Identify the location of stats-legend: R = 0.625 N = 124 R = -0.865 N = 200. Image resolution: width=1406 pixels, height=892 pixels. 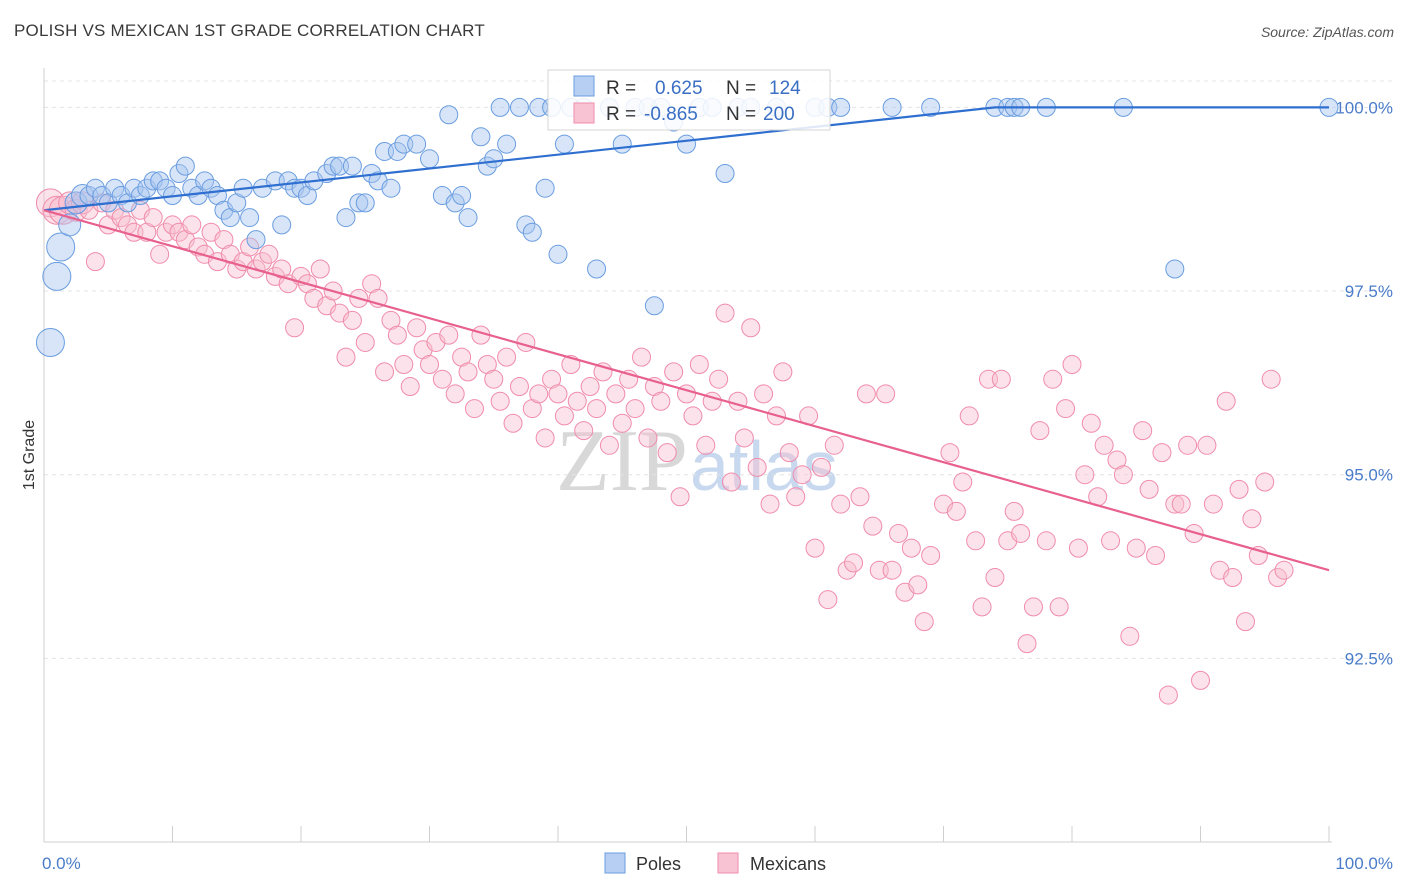
(689, 100).